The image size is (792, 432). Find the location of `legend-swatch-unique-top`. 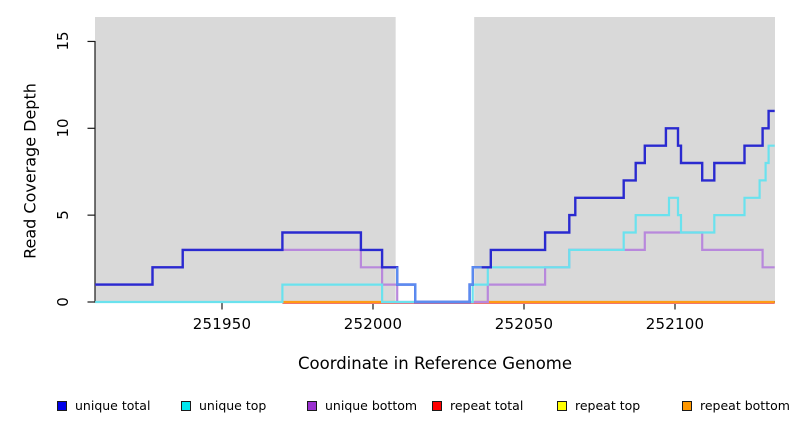

legend-swatch-unique-top is located at coordinates (186, 405).